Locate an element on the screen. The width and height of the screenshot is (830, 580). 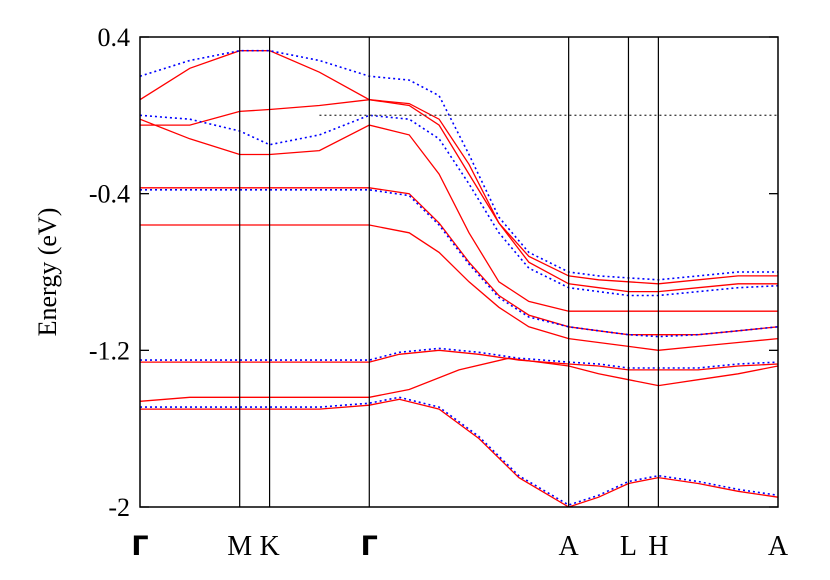
ytick-label-1: -0.4 is located at coordinates (109, 194).